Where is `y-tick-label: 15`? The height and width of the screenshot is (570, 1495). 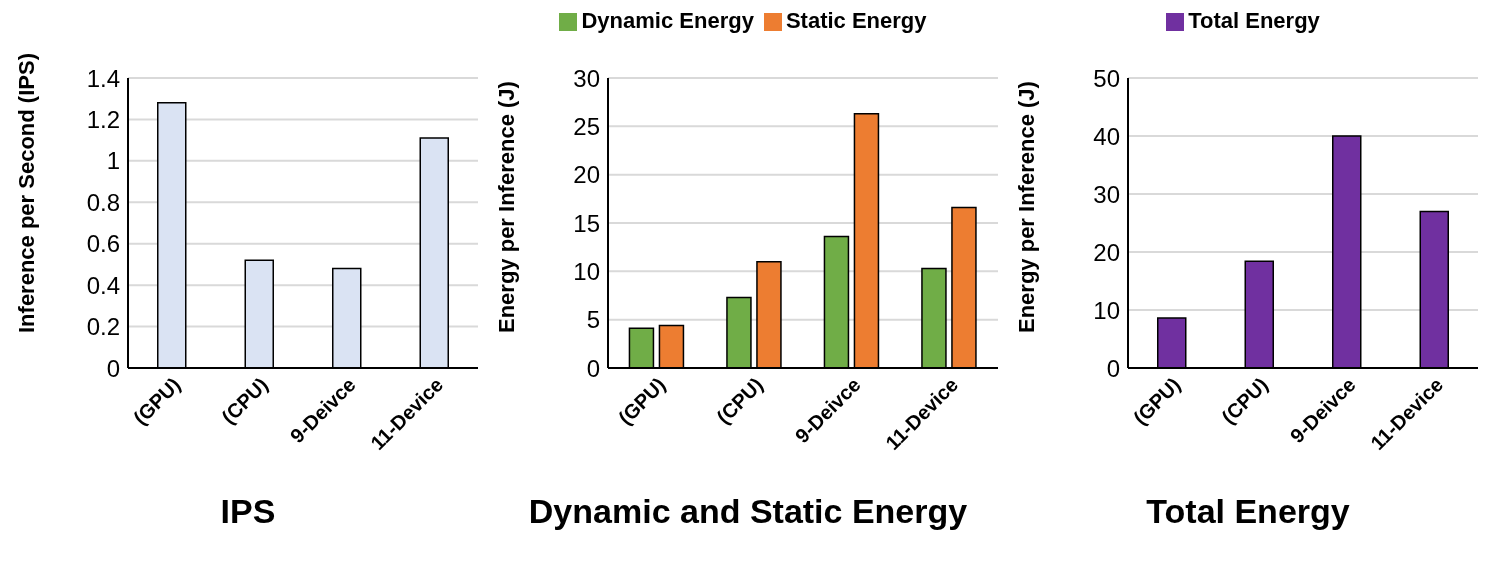
y-tick-label: 15 is located at coordinates (586, 223).